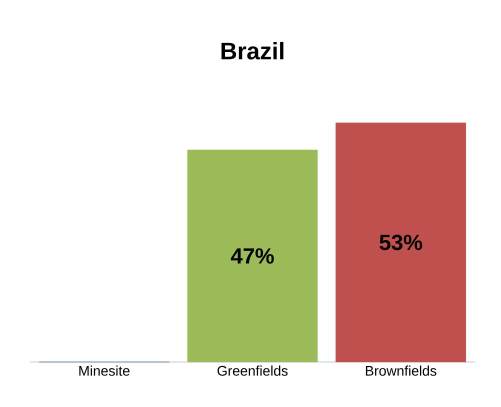 The width and height of the screenshot is (501, 407). Describe the element at coordinates (401, 242) in the screenshot. I see `data-label: 53%` at that location.